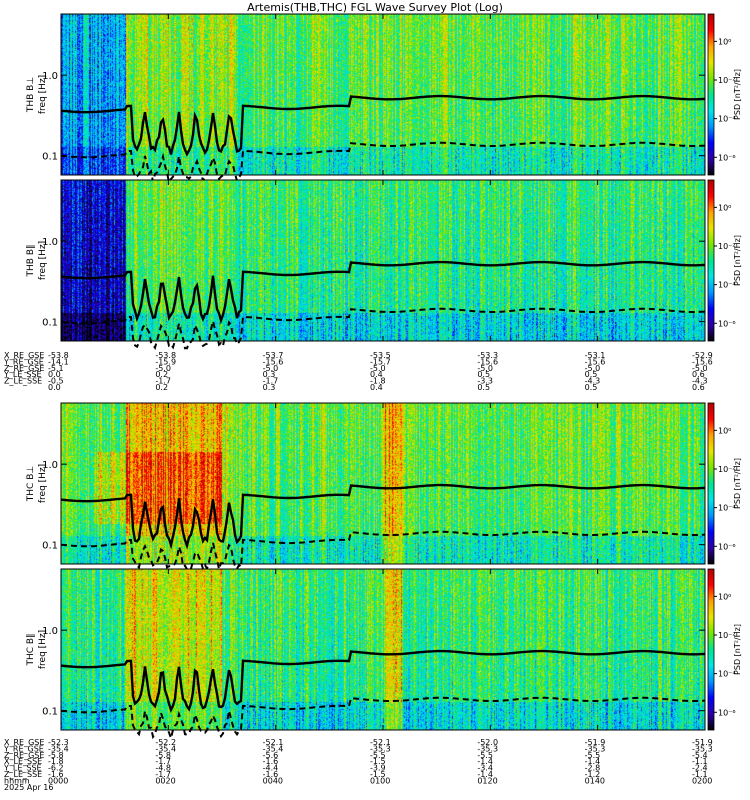 The height and width of the screenshot is (800, 750). I want to click on ephemeris-value: -1.2, so click(593, 774).